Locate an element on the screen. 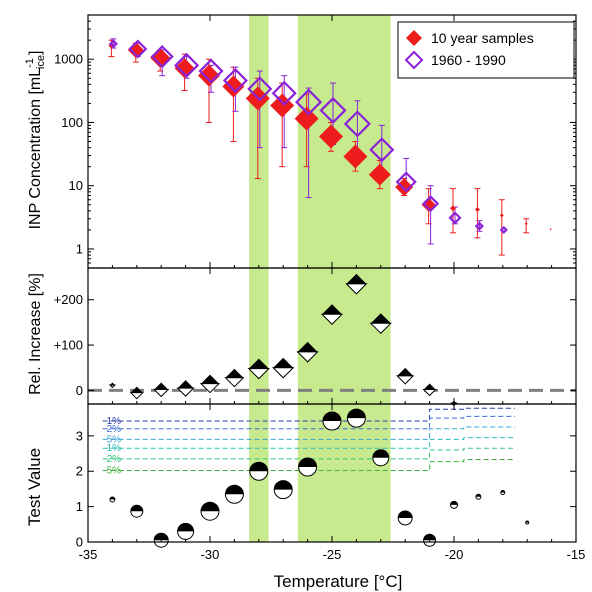 Image resolution: width=592 pixels, height=592 pixels. x-axis-label: Temperature [°C] is located at coordinates (338, 581).